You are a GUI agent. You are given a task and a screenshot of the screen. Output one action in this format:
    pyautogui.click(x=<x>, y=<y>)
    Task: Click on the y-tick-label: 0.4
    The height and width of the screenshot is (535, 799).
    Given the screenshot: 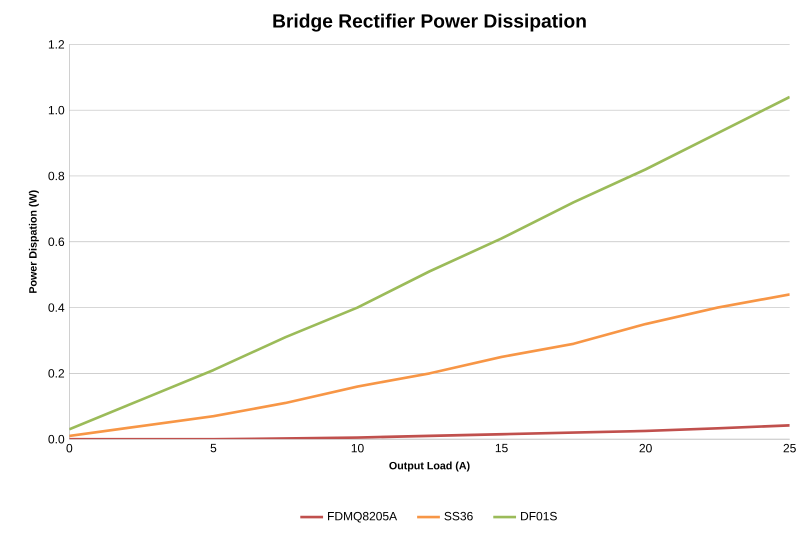 What is the action you would take?
    pyautogui.click(x=56, y=307)
    